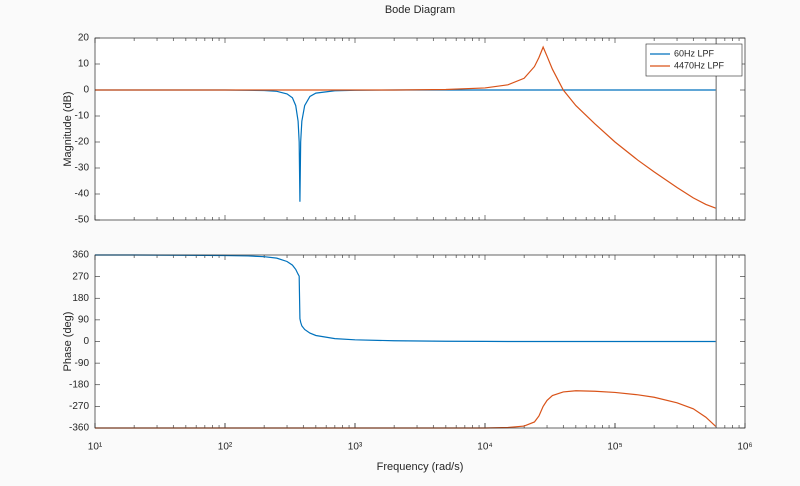 This screenshot has width=800, height=486. What do you see at coordinates (420, 467) in the screenshot?
I see `x-axis-label: Frequency (rad/s)` at bounding box center [420, 467].